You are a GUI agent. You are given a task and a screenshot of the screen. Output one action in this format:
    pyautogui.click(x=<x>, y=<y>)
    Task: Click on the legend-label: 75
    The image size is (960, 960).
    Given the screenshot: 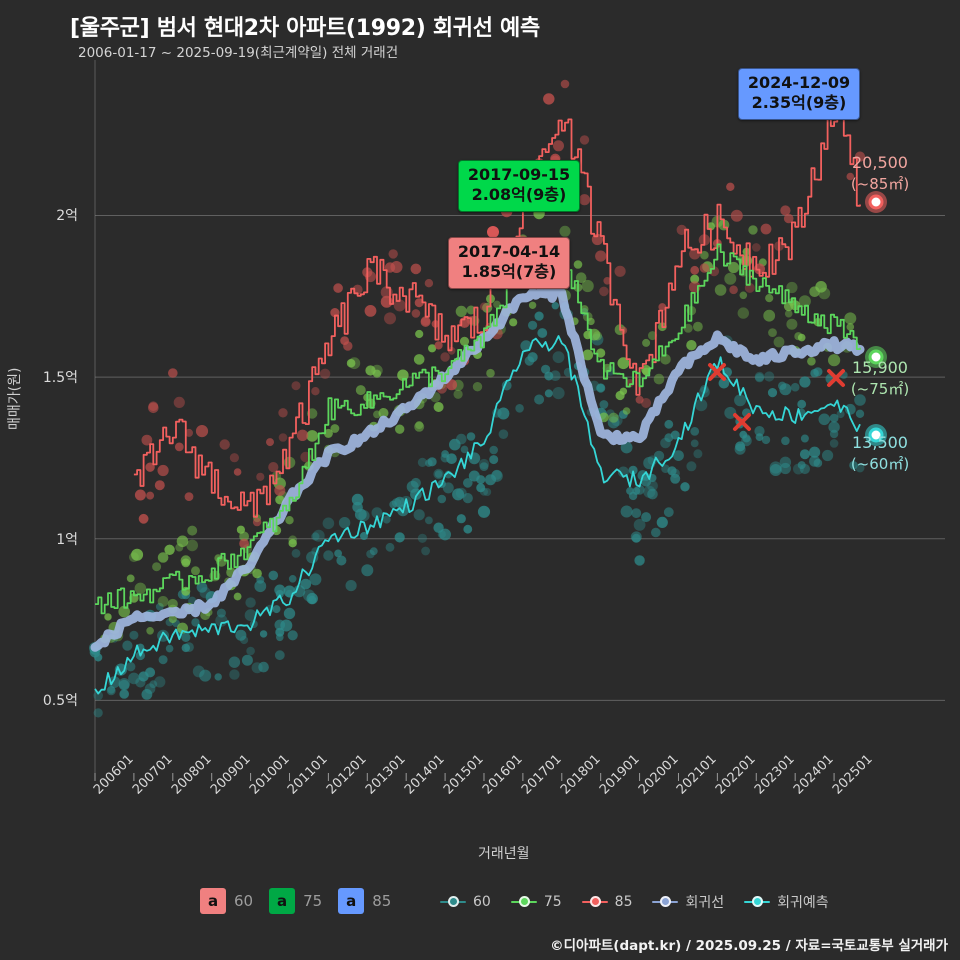 What is the action you would take?
    pyautogui.click(x=552, y=902)
    